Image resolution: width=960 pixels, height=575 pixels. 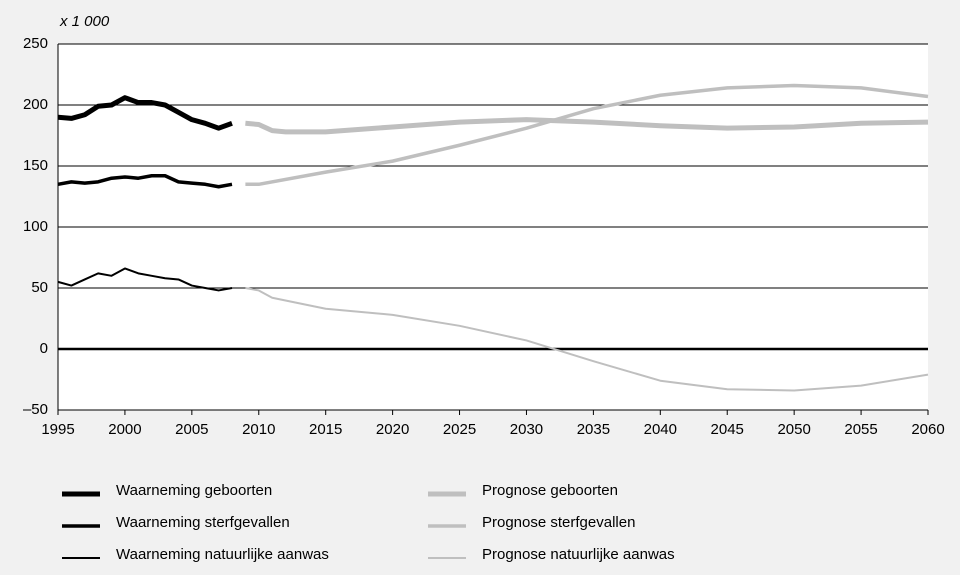 I want to click on y-tick-label: 200, so click(x=35, y=104).